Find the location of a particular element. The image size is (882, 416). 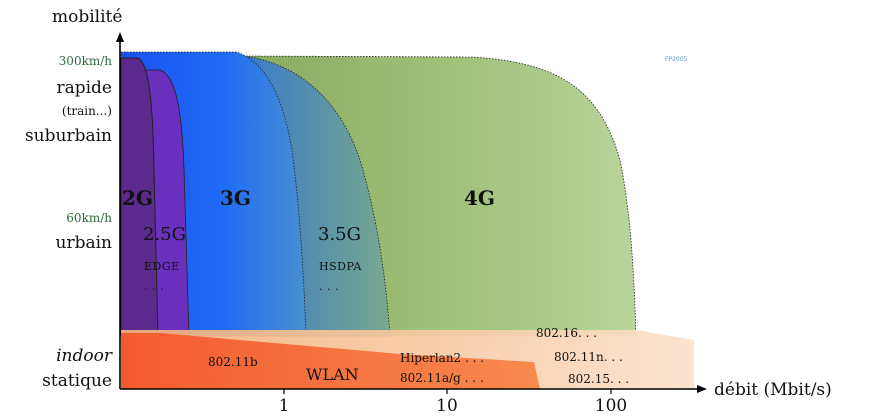

label-3-5g-more: . . . is located at coordinates (329, 286).